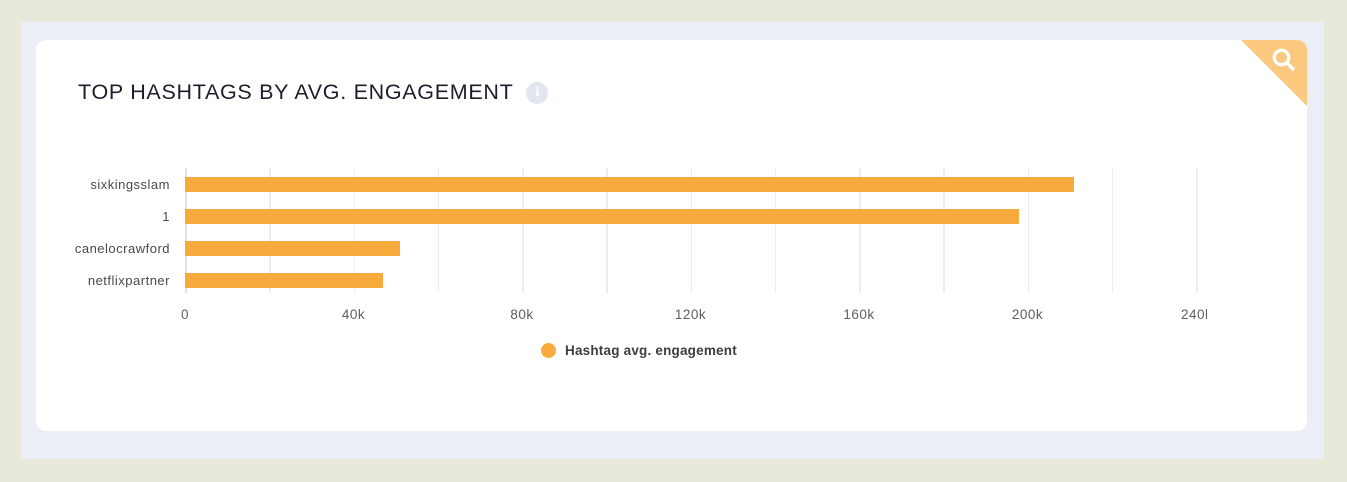 This screenshot has height=482, width=1347. What do you see at coordinates (859, 314) in the screenshot?
I see `x-tick-label: 160k` at bounding box center [859, 314].